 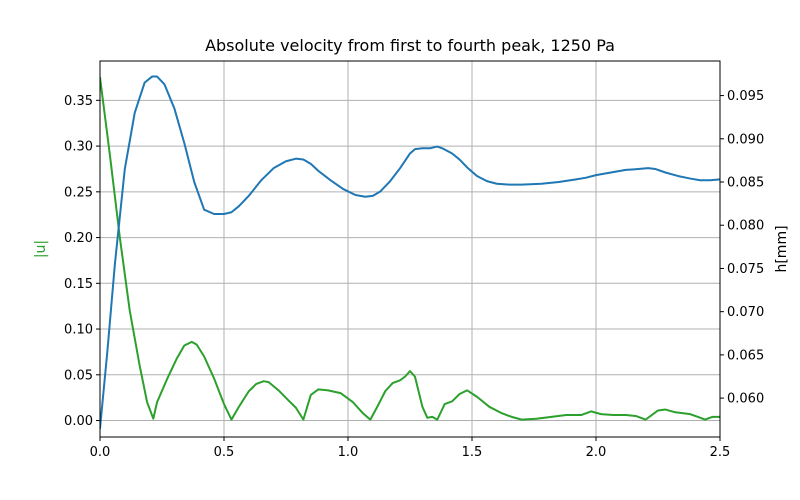 I want to click on y-left-tick-label-1: 0.05, so click(x=78, y=375).